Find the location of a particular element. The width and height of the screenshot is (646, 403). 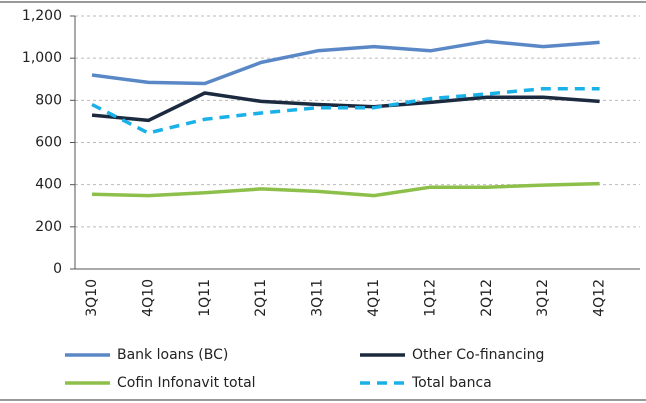

legend-label: Total banca is located at coordinates (451, 383).